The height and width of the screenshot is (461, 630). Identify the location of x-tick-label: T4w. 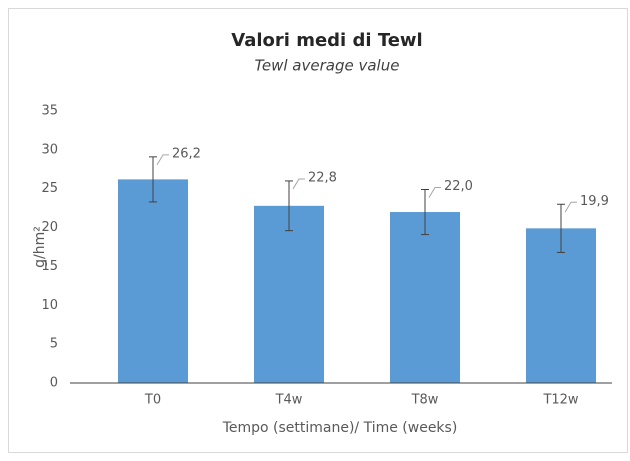
(289, 400).